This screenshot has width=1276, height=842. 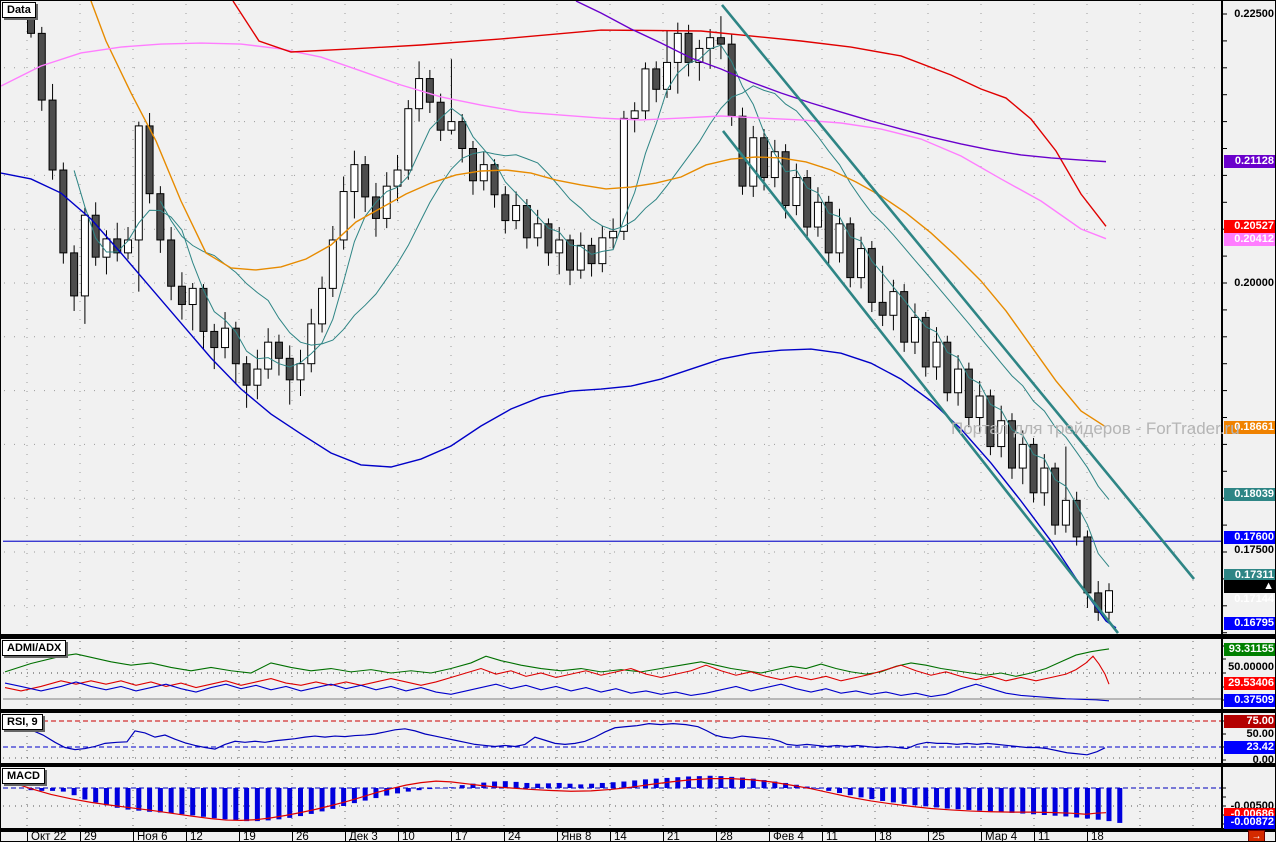 What do you see at coordinates (1263, 759) in the screenshot?
I see `rsi-scale-label: 0.00` at bounding box center [1263, 759].